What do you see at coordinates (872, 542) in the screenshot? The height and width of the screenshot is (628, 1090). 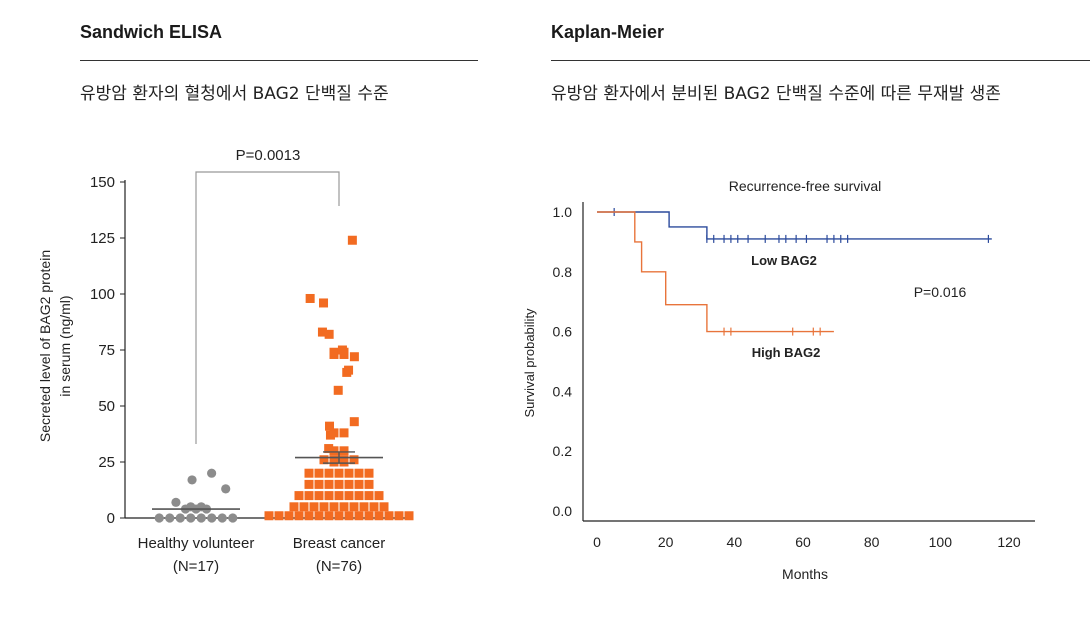 I see `km-x-tick-label: 80` at bounding box center [872, 542].